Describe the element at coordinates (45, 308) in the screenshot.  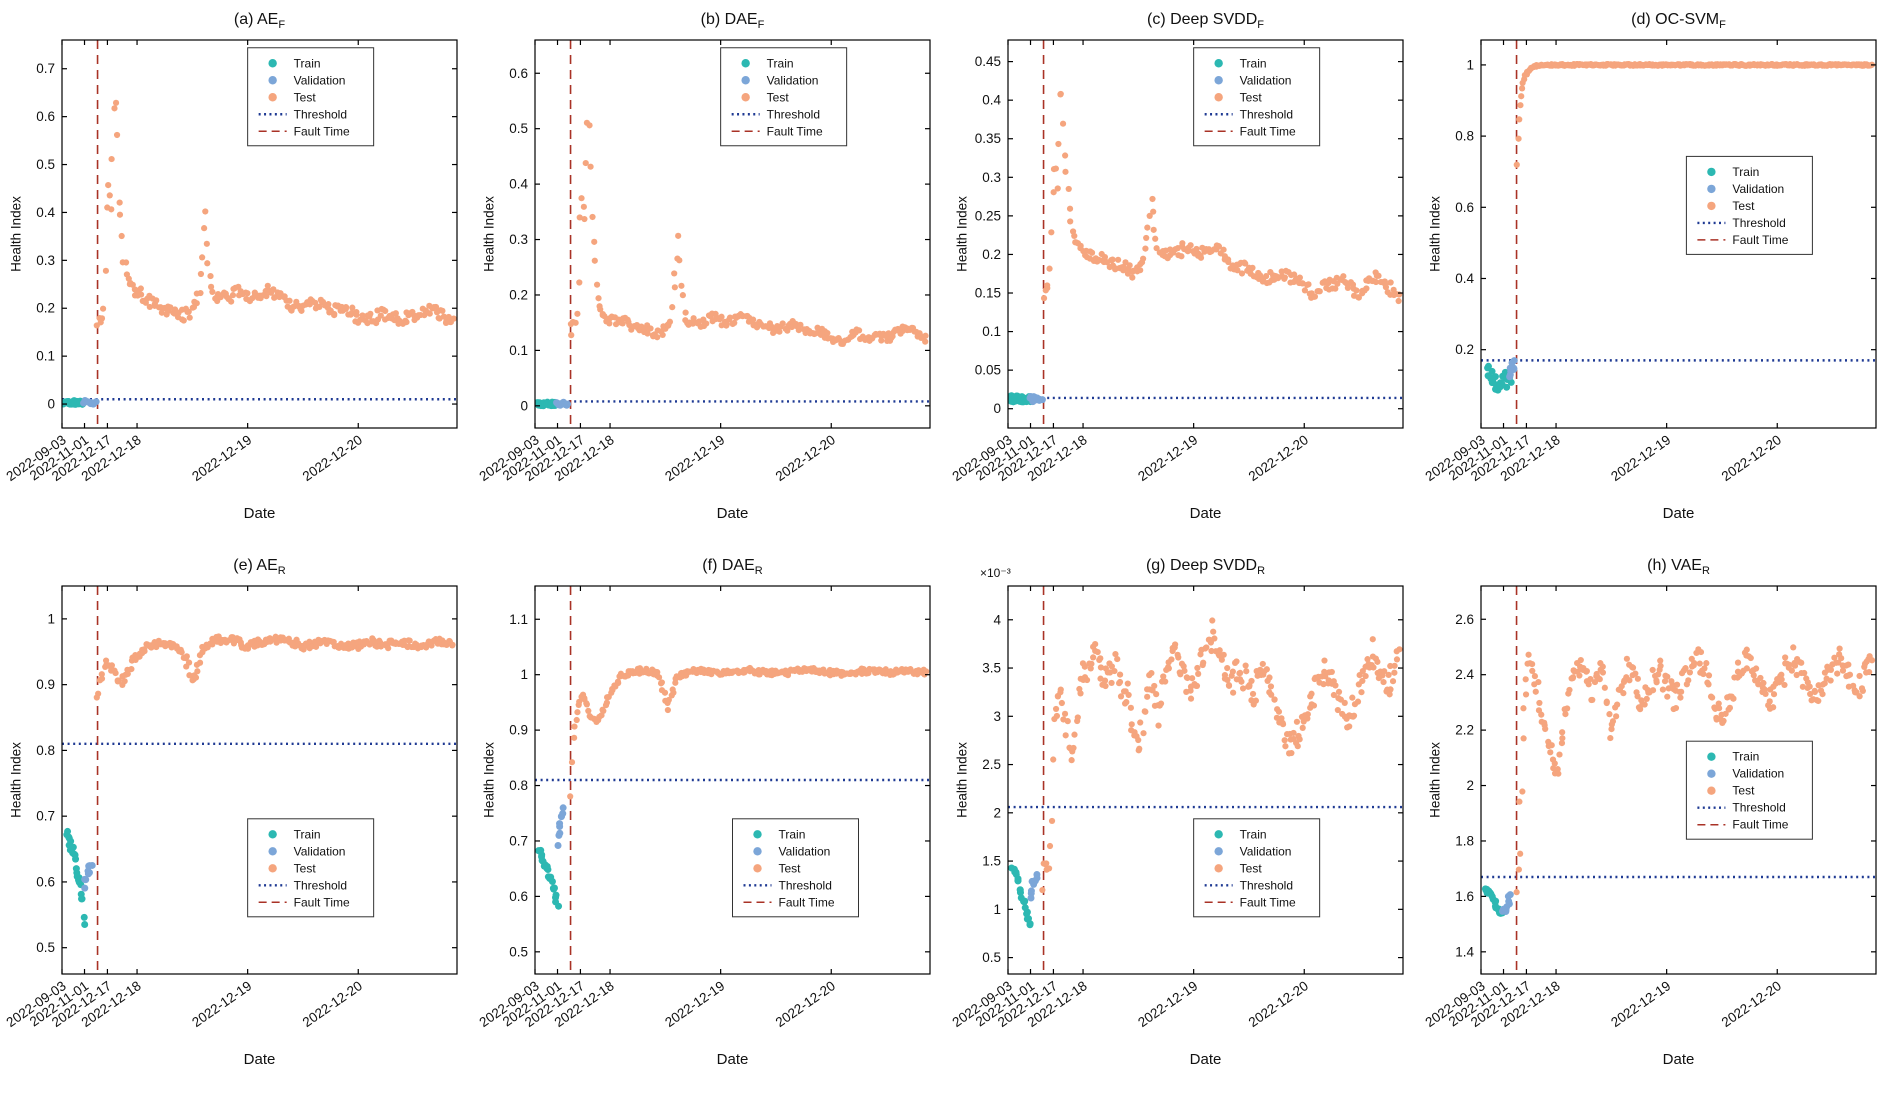
I see `svg-text: 0.2` at that location.